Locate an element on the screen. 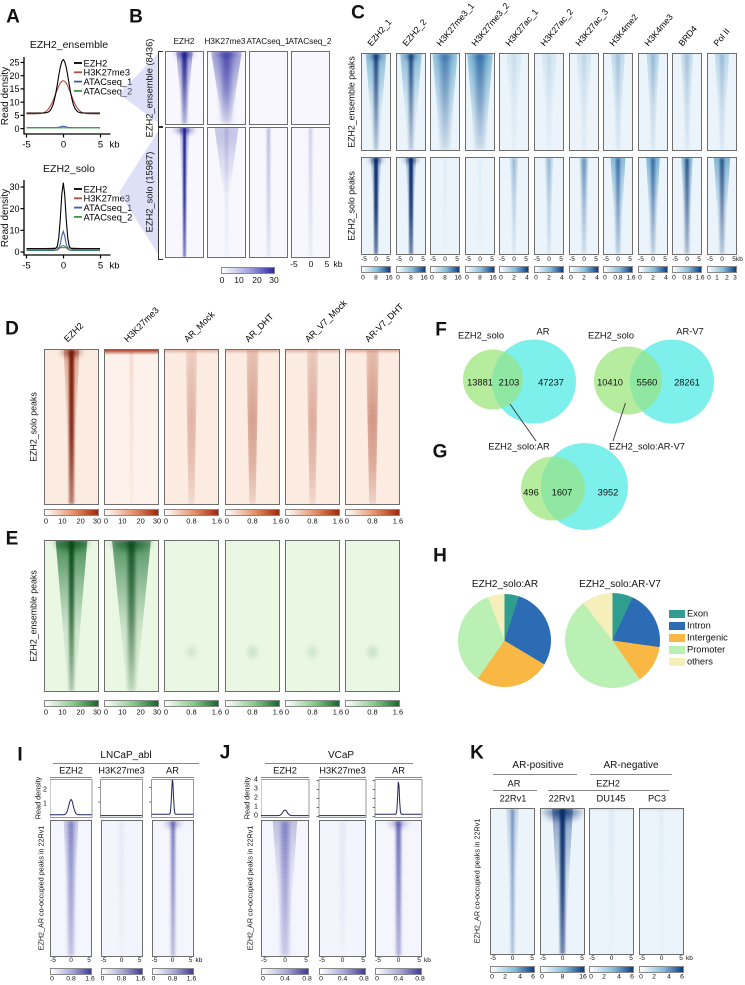 This screenshot has width=745, height=985. svg-text: 25 is located at coordinates (14, 63).